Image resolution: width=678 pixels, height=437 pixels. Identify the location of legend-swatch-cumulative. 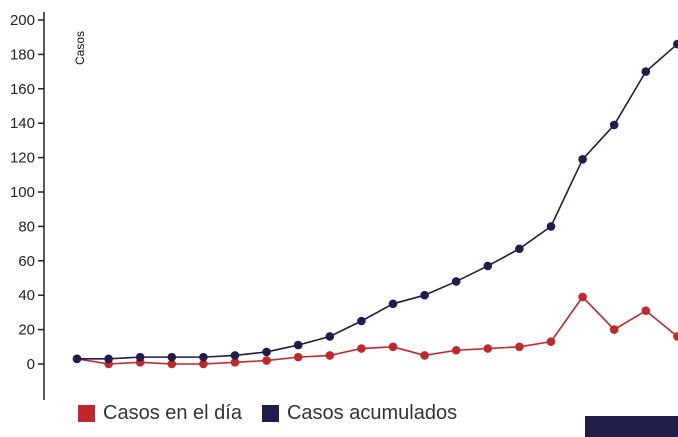
(270, 413).